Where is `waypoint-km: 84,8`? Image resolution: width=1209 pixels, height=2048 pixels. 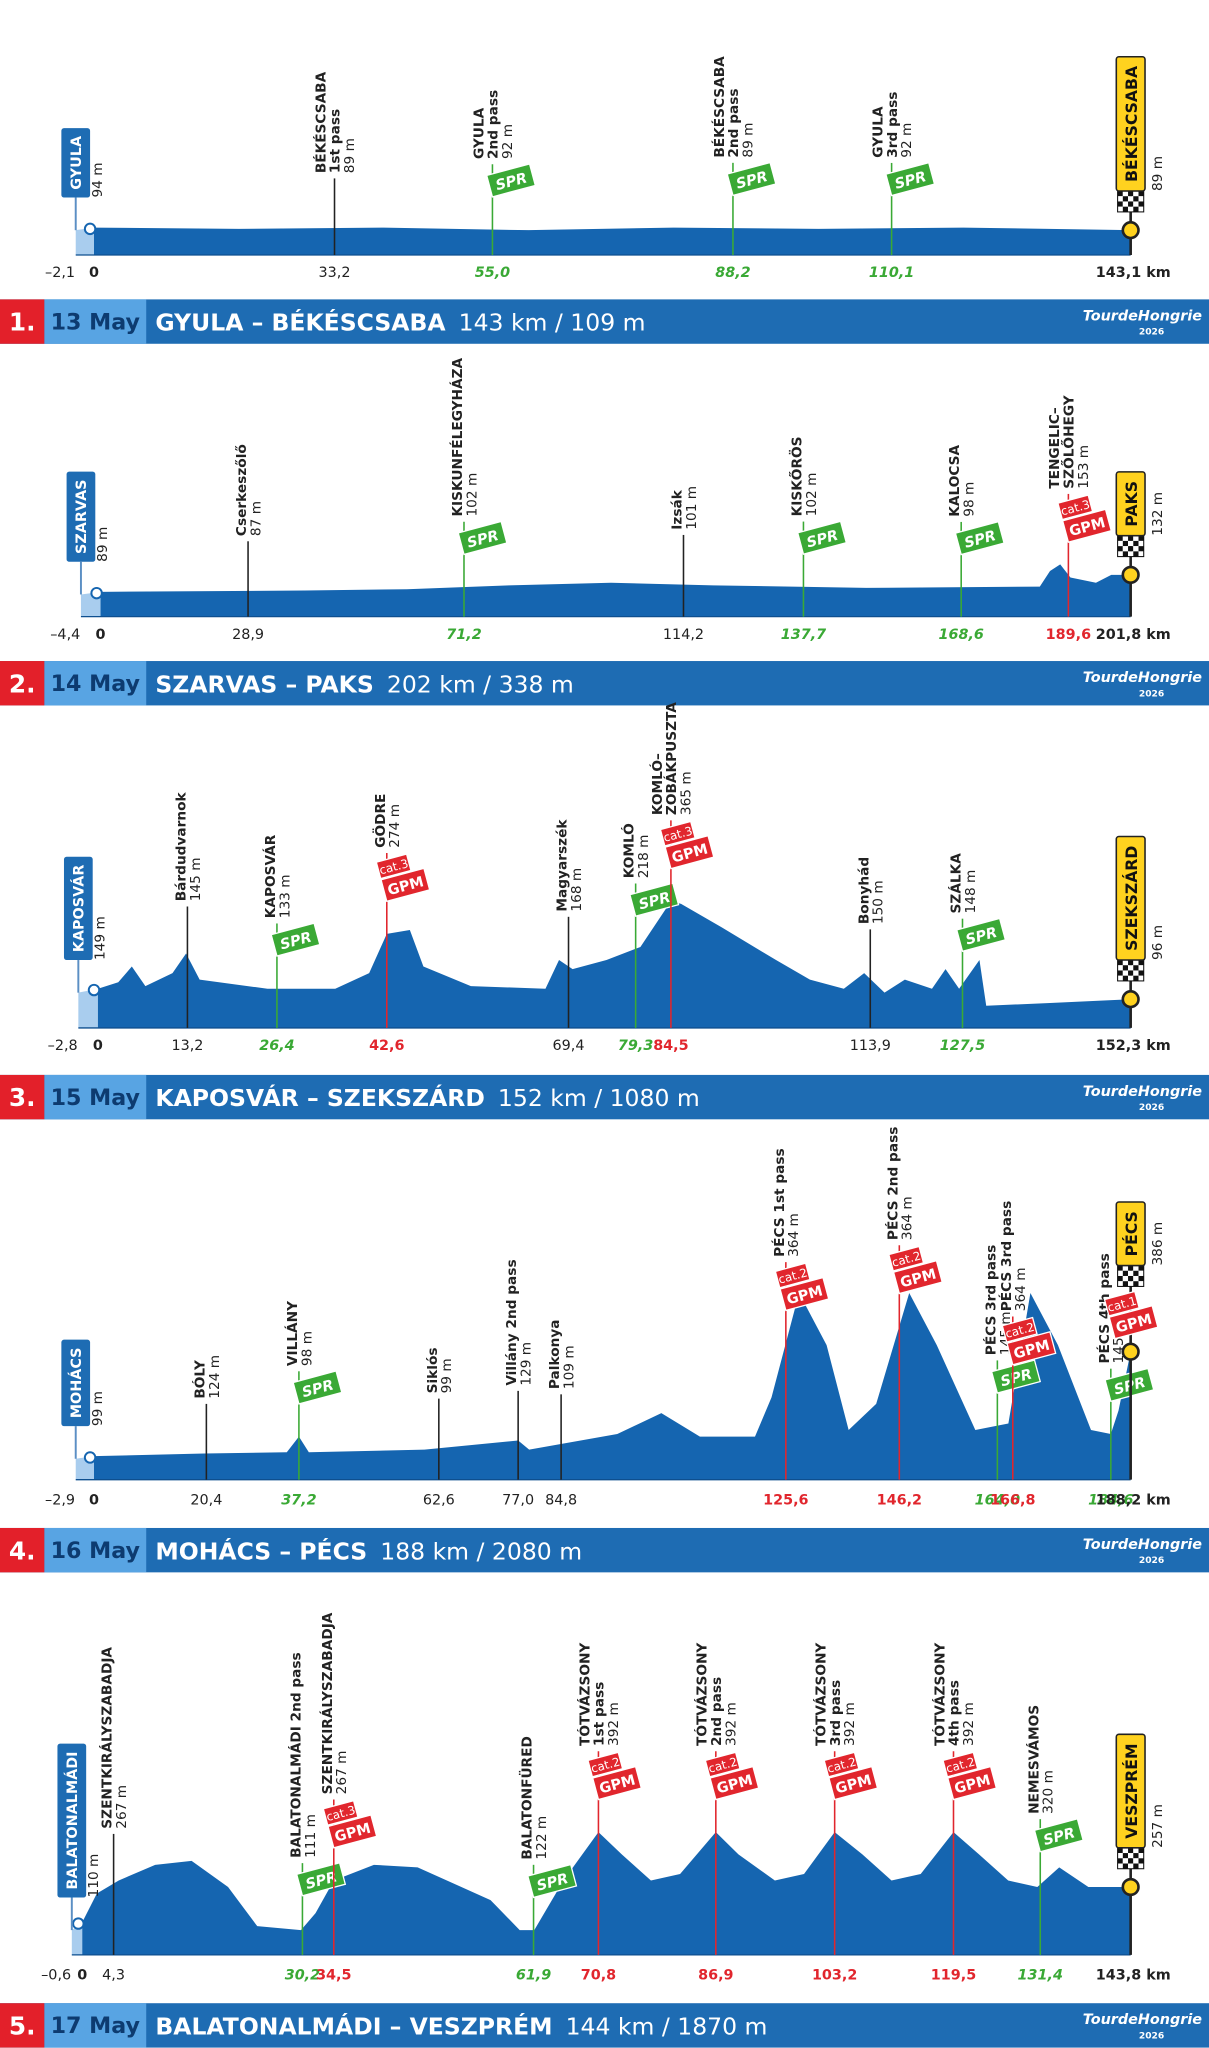 waypoint-km: 84,8 is located at coordinates (561, 1500).